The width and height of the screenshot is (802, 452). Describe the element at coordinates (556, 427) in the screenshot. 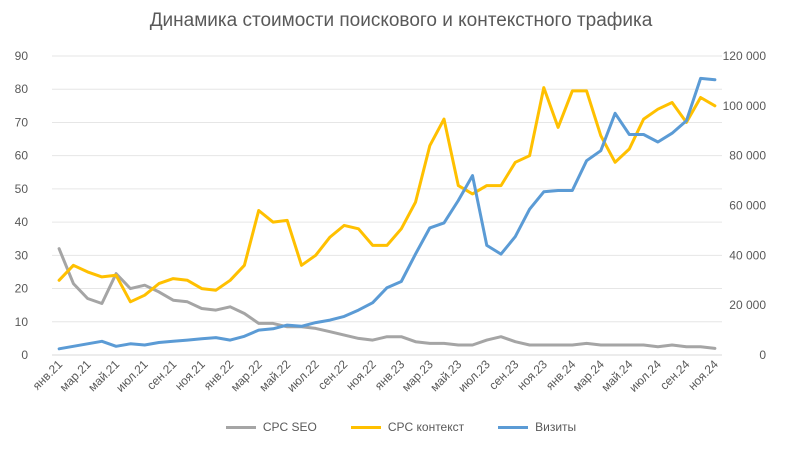

I see `legend-label-visits: Визиты` at that location.